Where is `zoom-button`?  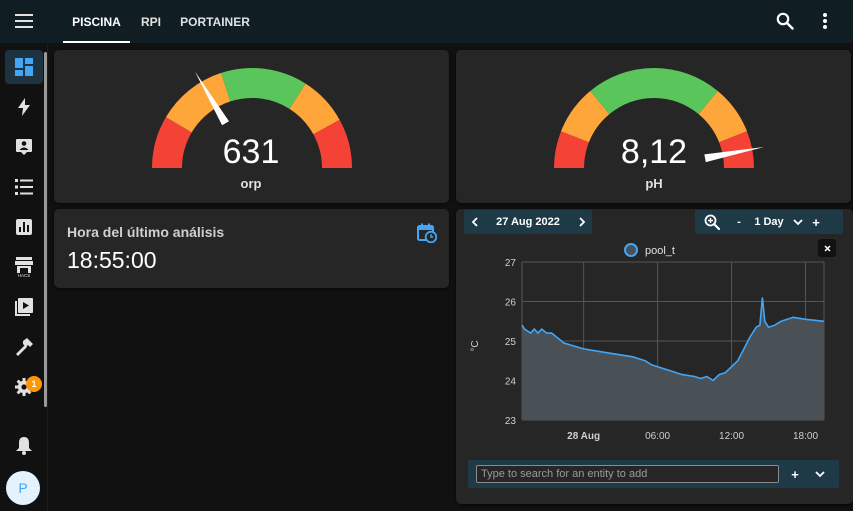
zoom-button is located at coordinates (712, 222).